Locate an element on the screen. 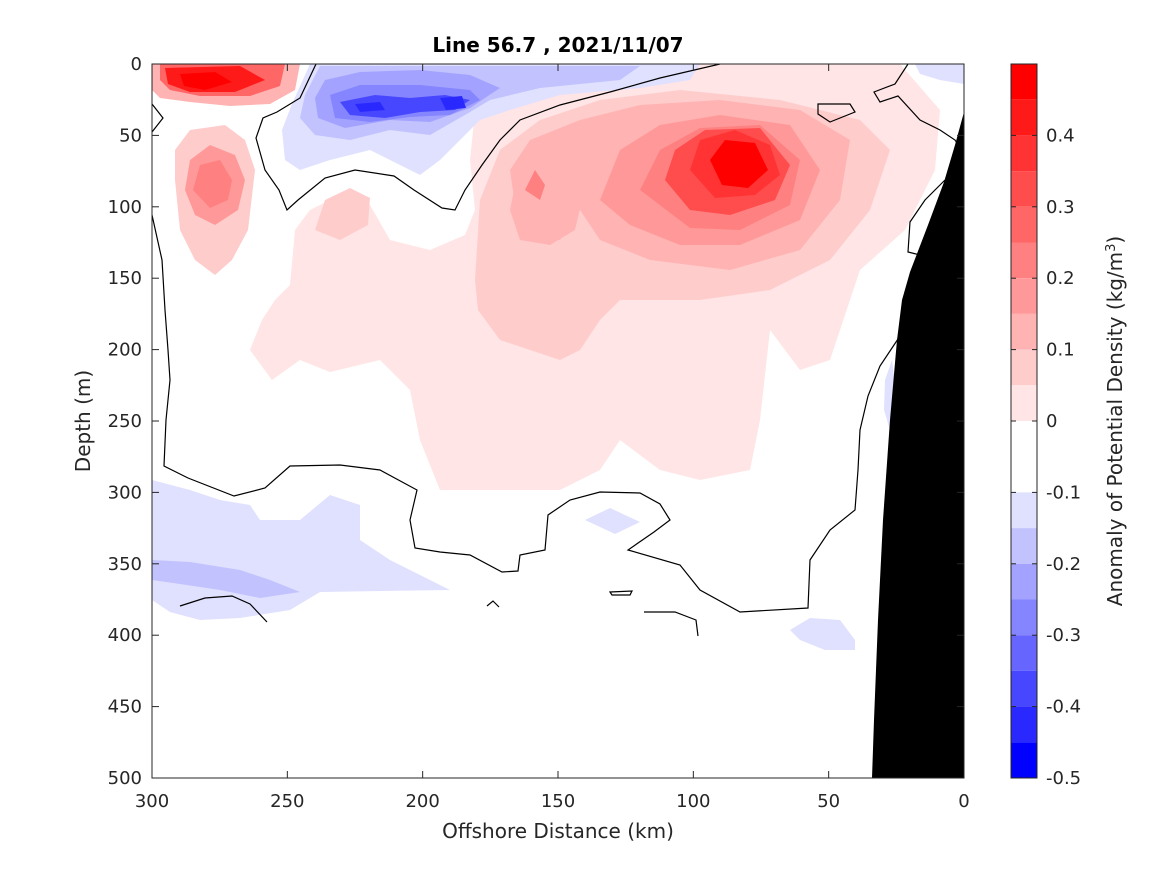 This screenshot has height=875, width=1167. colorbar-tick-label: 0.3 is located at coordinates (1060, 207).